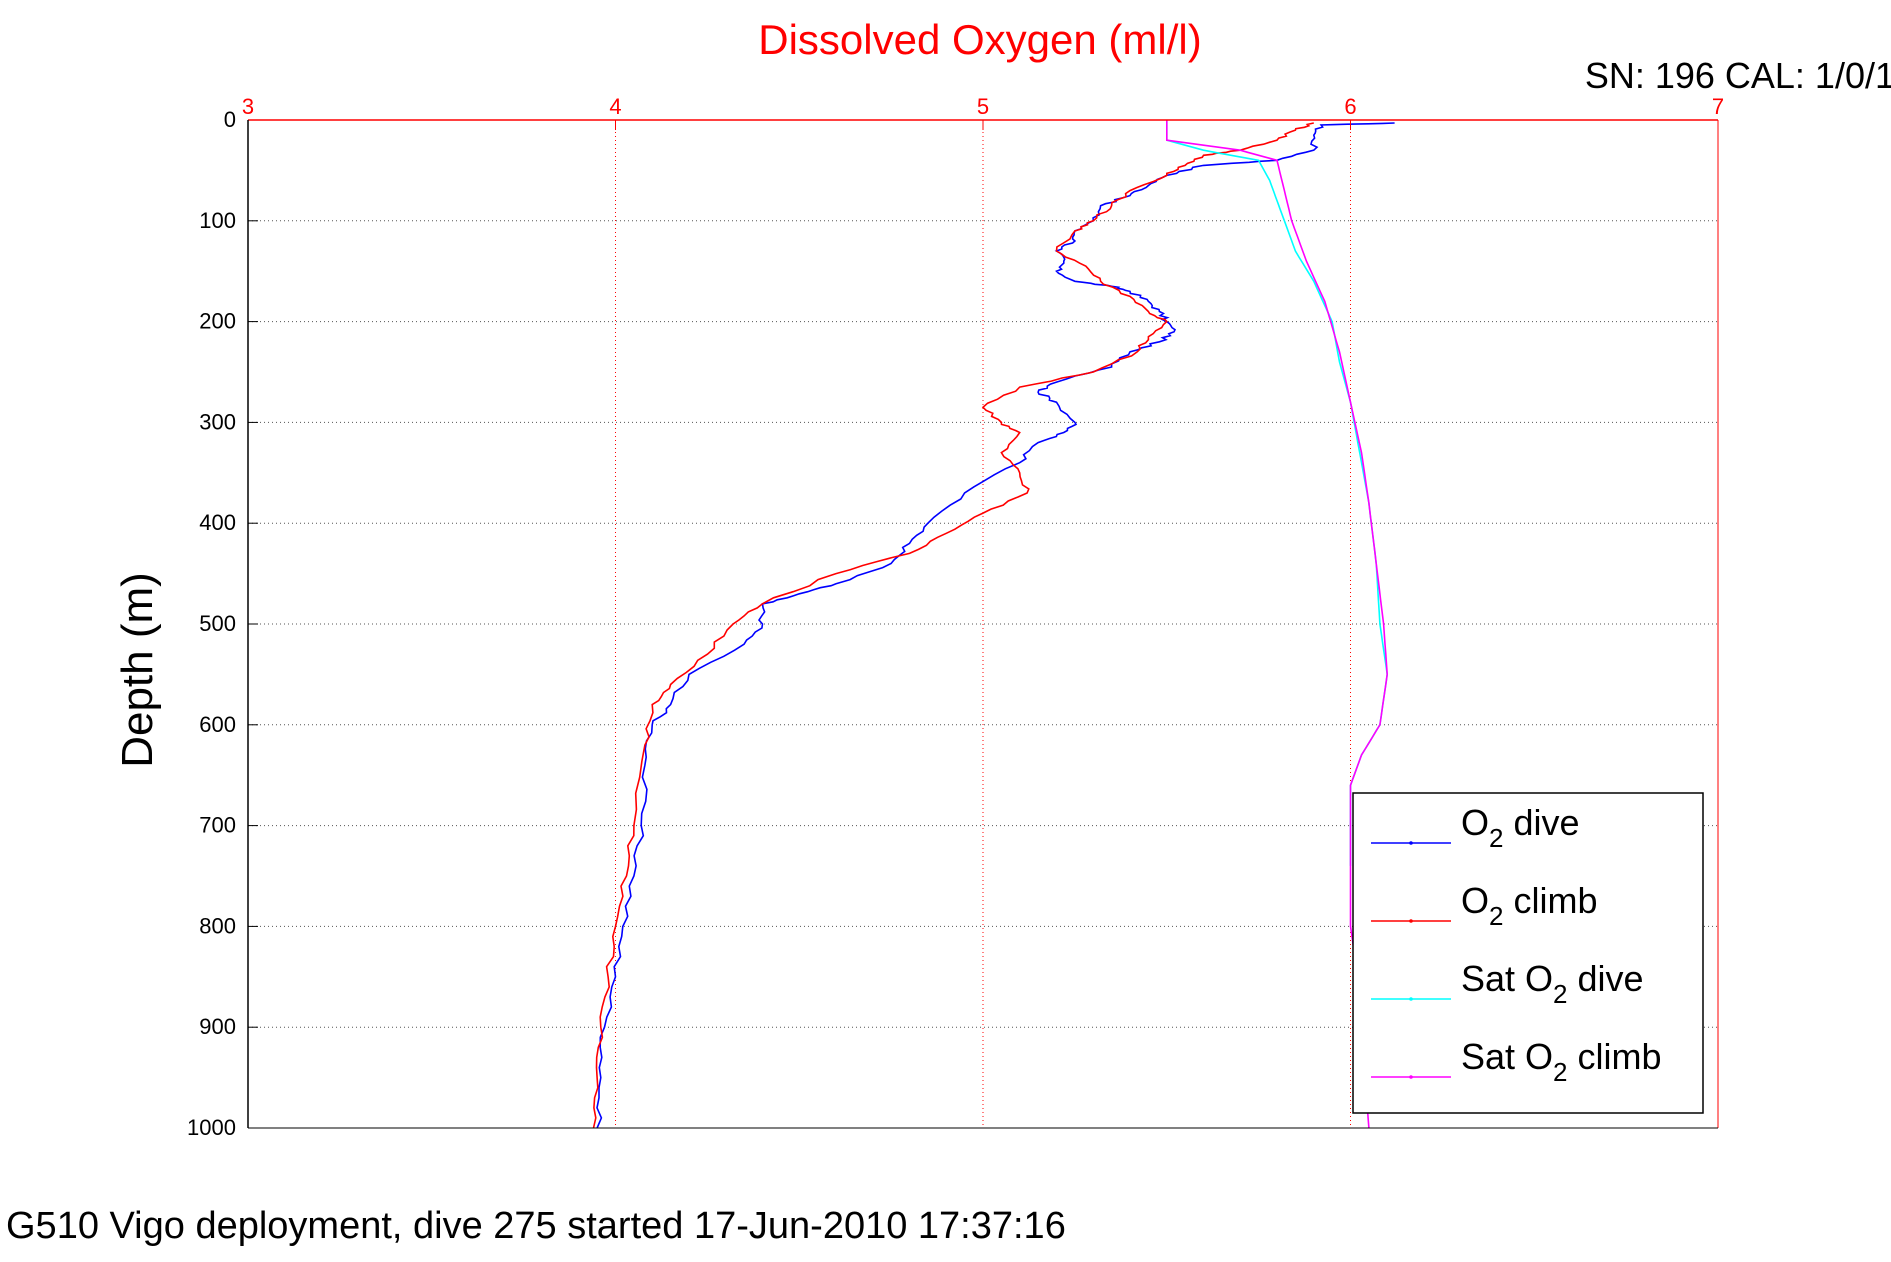  I want to click on legend-label-2: Sat O2 dive, so click(1552, 983).